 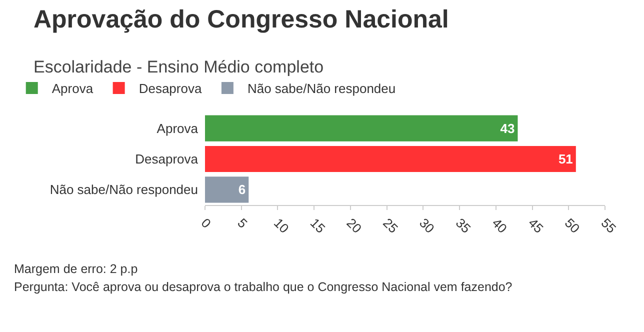 What do you see at coordinates (241, 19) in the screenshot?
I see `chart-title: Aprovação do Congresso Nacional` at bounding box center [241, 19].